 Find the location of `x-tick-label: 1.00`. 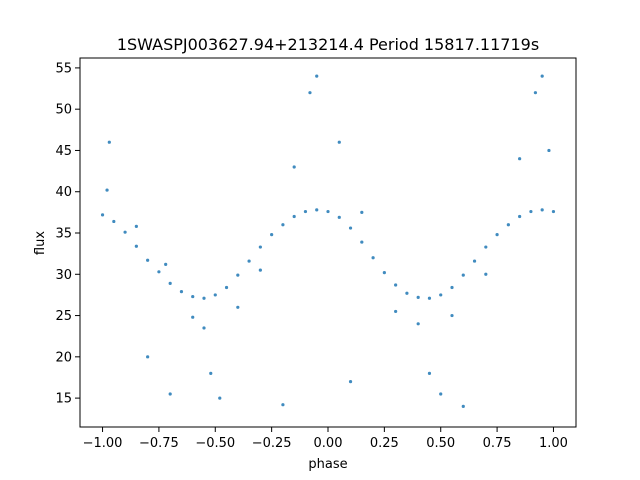

x-tick-label: 1.00 is located at coordinates (553, 443).